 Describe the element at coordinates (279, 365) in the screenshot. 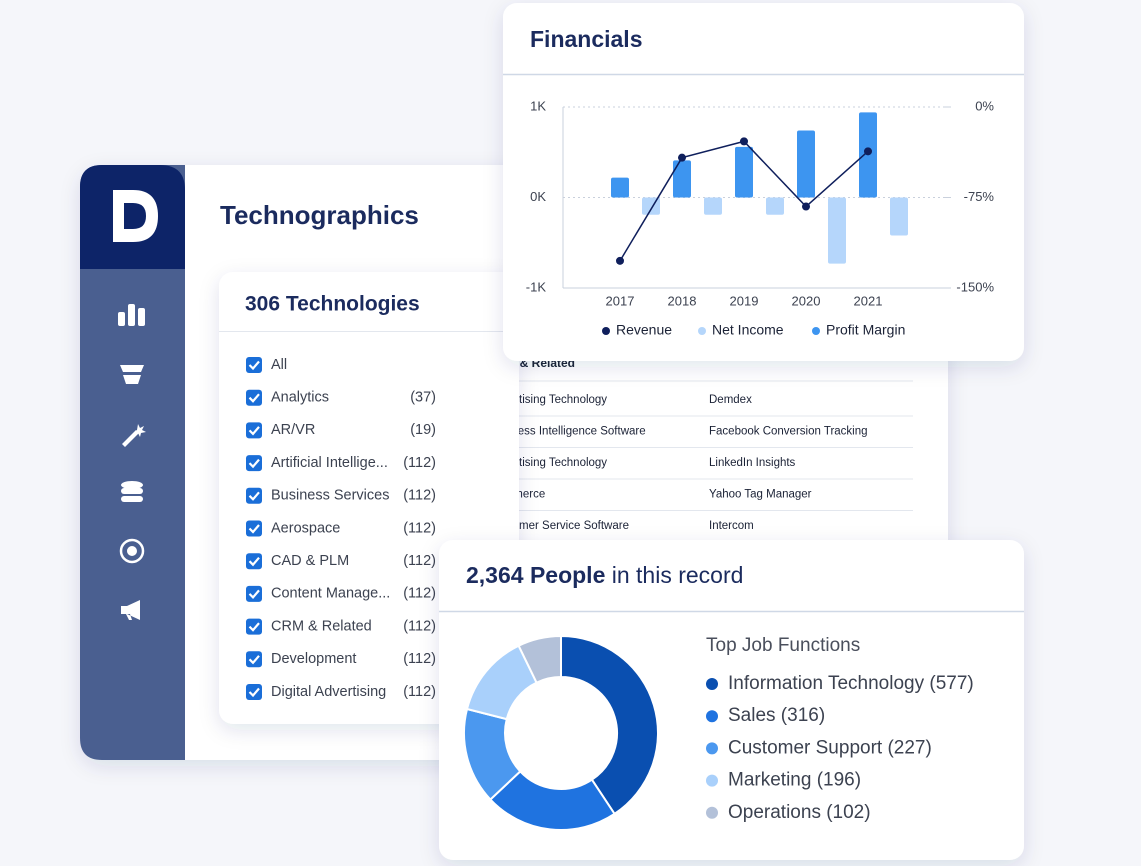

I see `filter-label: All` at that location.